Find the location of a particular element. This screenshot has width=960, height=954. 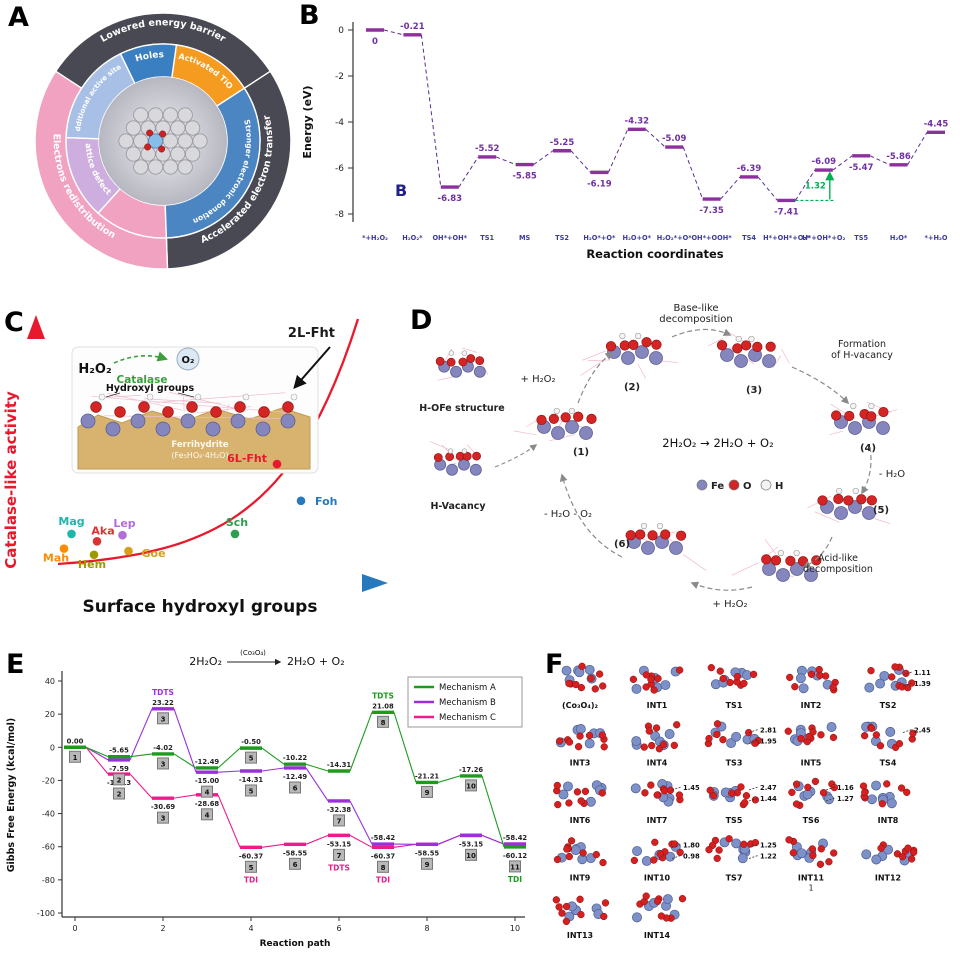

structure-INT10 is located at coordinates (657, 852).